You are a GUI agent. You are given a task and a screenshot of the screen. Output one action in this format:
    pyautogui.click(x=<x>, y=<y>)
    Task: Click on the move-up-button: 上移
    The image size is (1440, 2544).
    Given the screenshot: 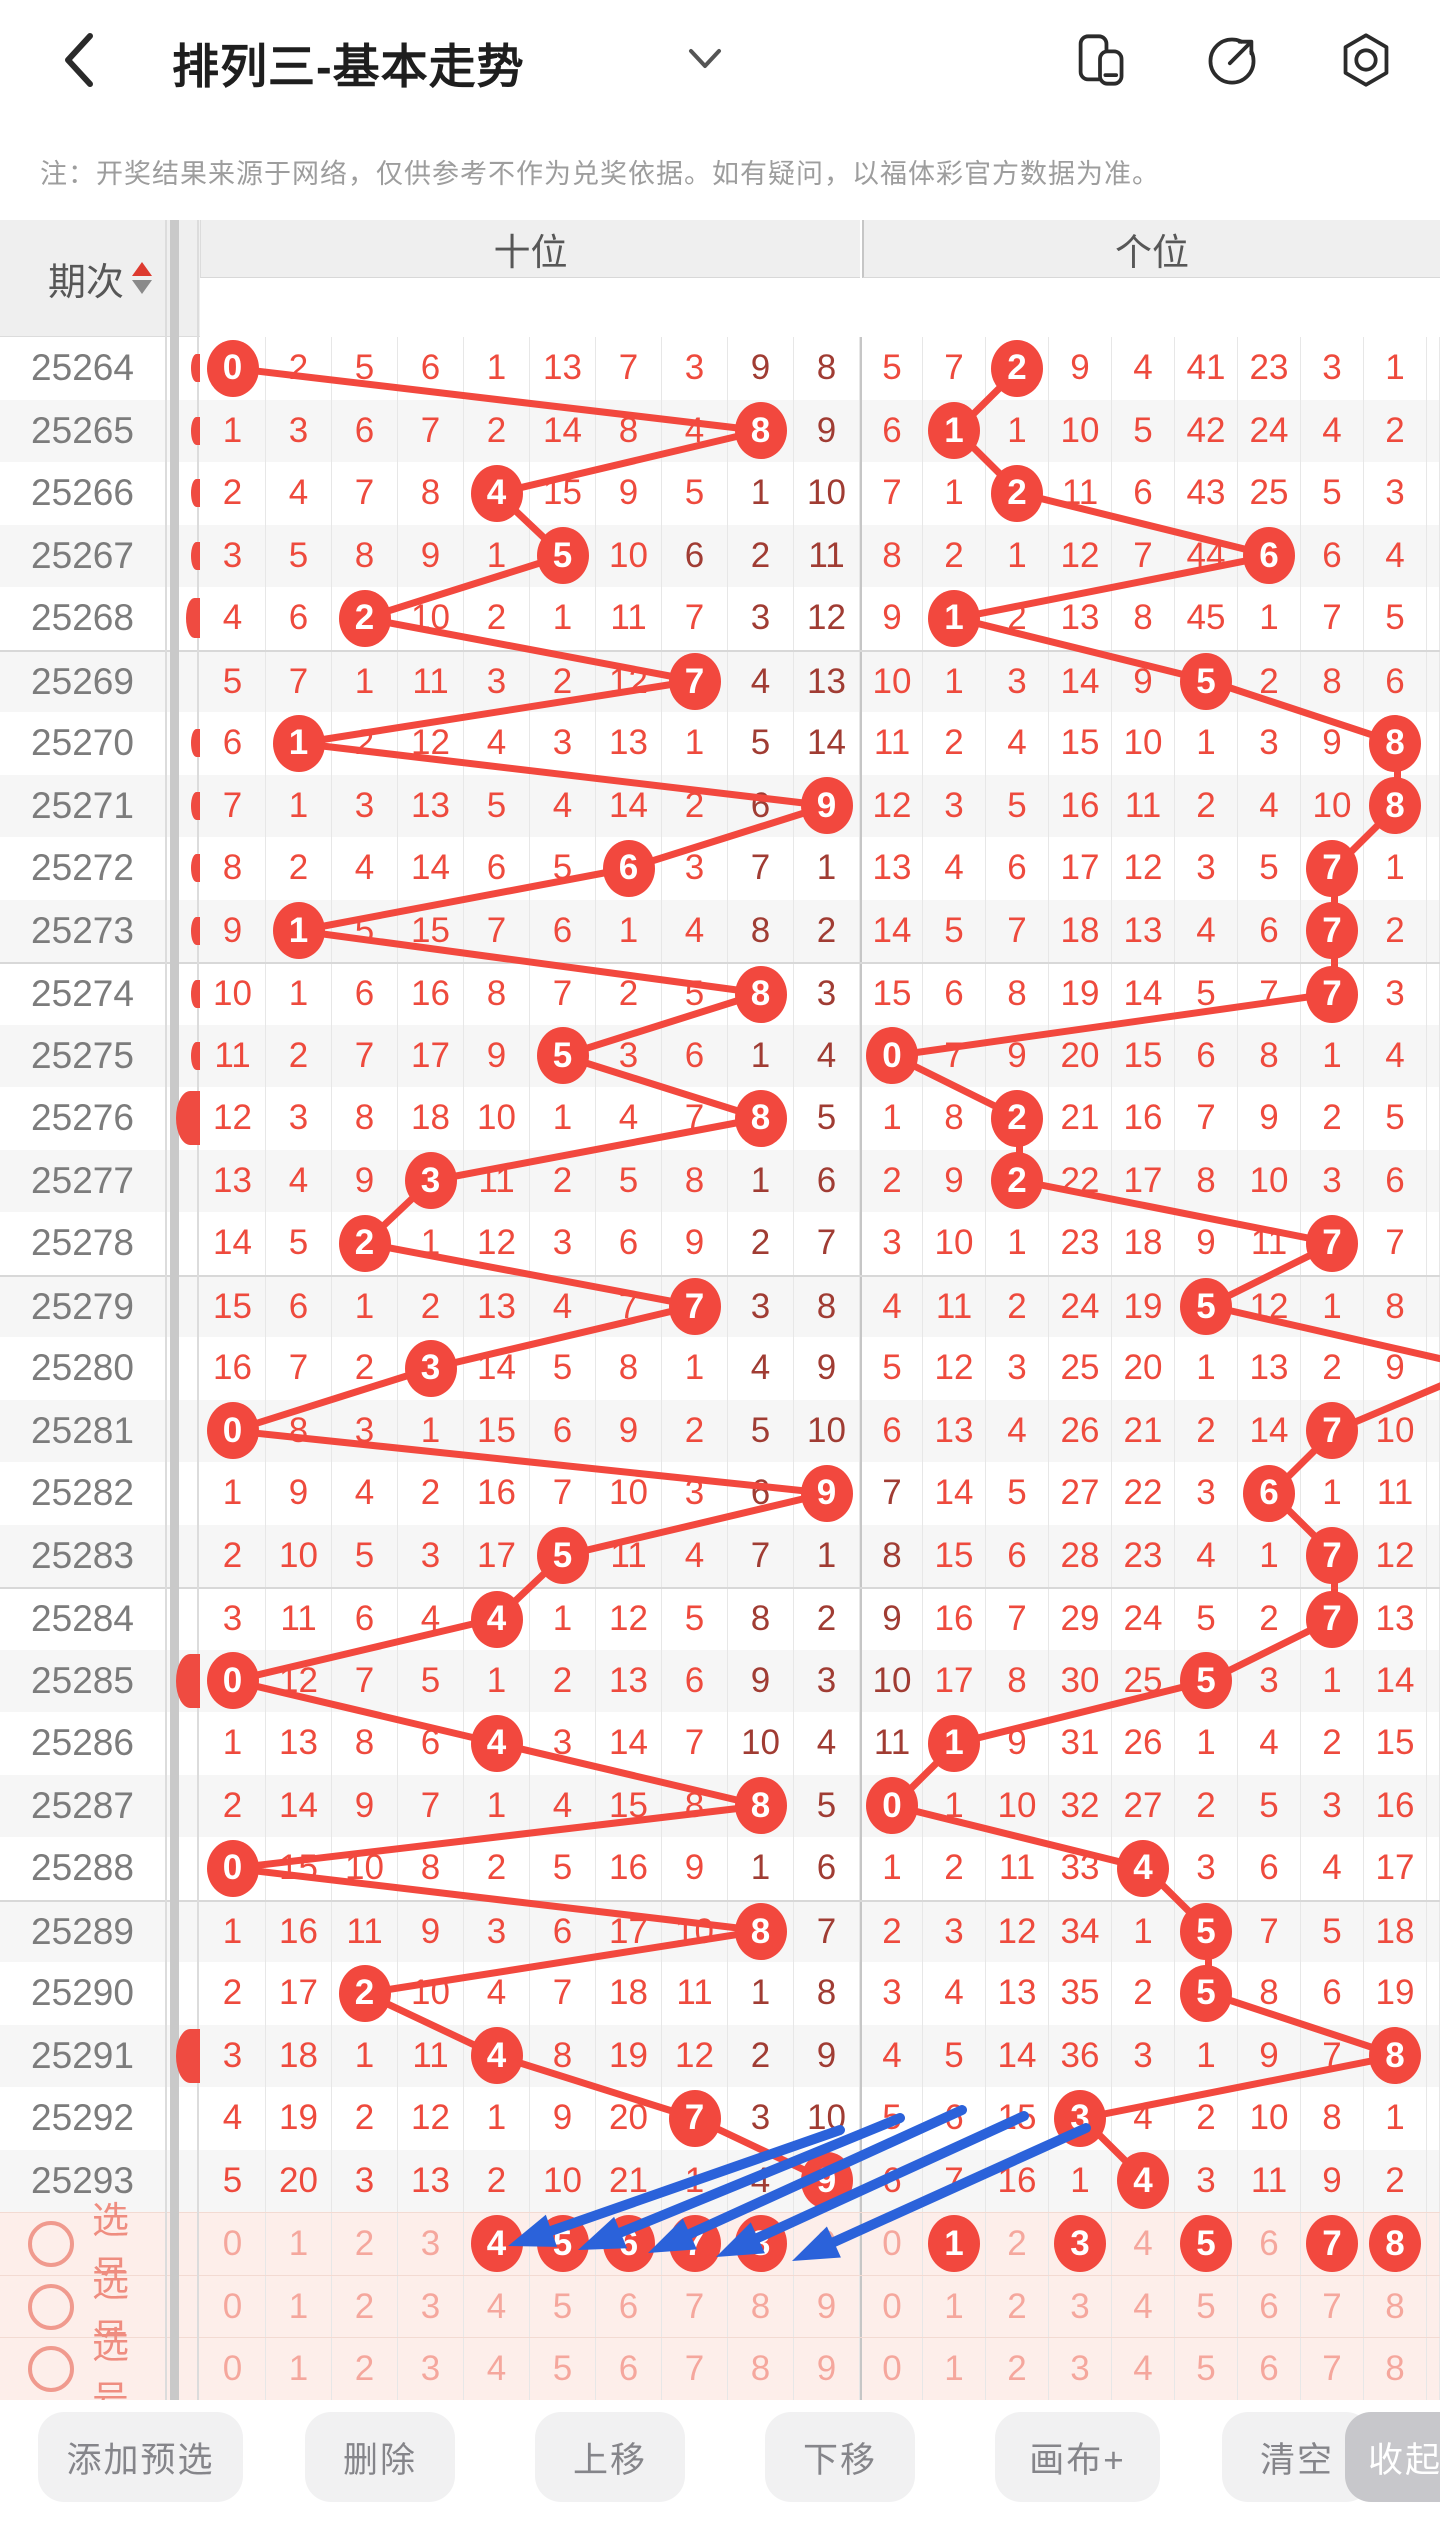 What is the action you would take?
    pyautogui.click(x=610, y=2457)
    